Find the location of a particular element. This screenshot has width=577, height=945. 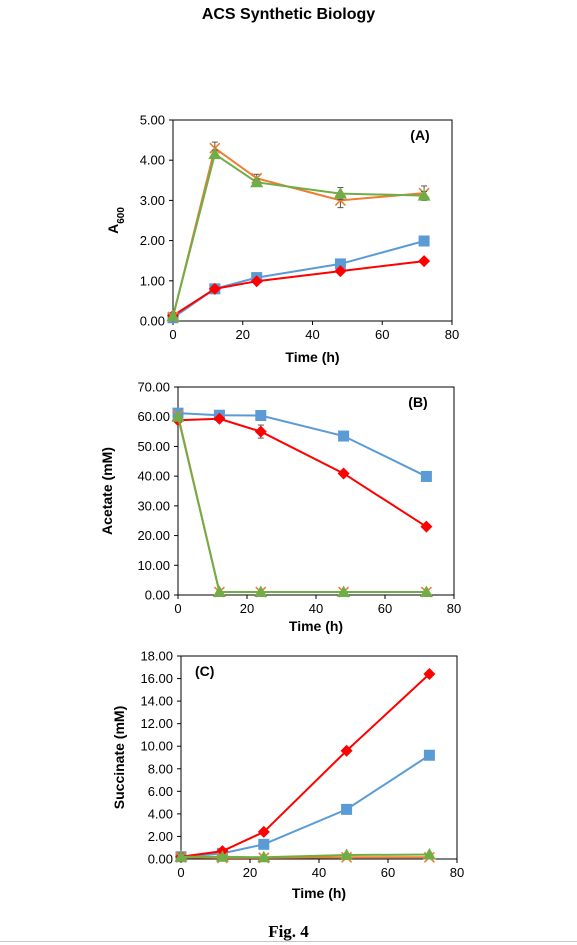

y-tick-label: 50.00 is located at coordinates (153, 446).